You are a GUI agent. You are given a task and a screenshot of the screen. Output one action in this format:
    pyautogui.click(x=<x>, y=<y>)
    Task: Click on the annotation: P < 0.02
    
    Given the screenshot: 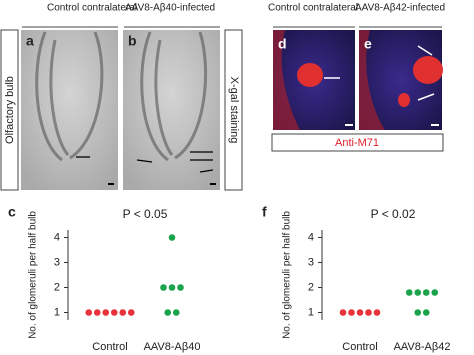 What is the action you would take?
    pyautogui.click(x=393, y=214)
    